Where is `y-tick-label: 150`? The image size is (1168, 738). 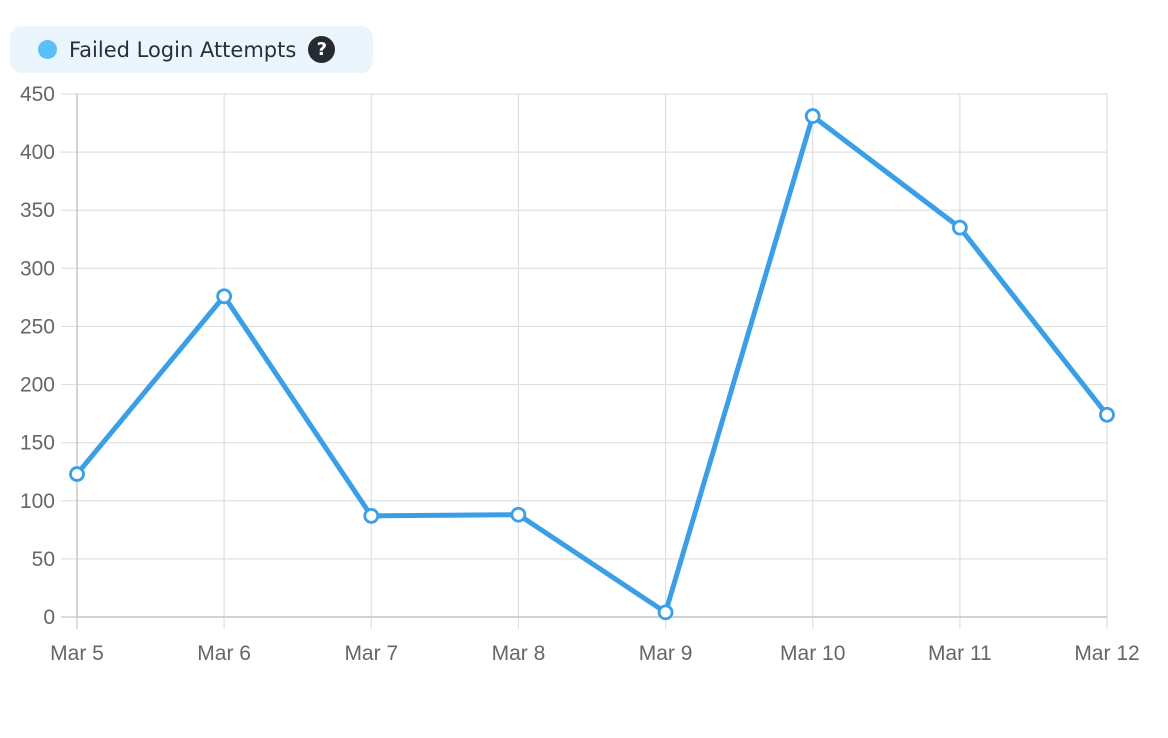 y-tick-label: 150 is located at coordinates (37, 443).